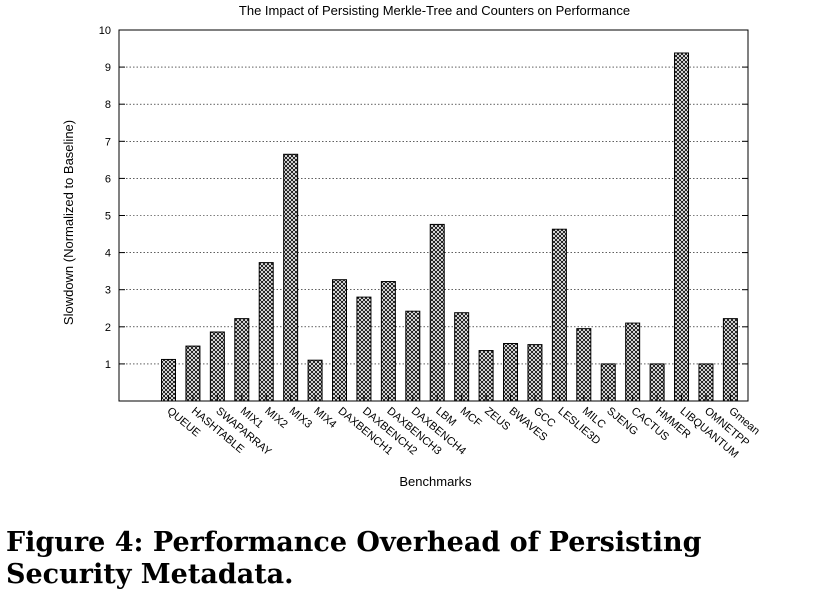  I want to click on x-tick-label: MCF, so click(471, 417).